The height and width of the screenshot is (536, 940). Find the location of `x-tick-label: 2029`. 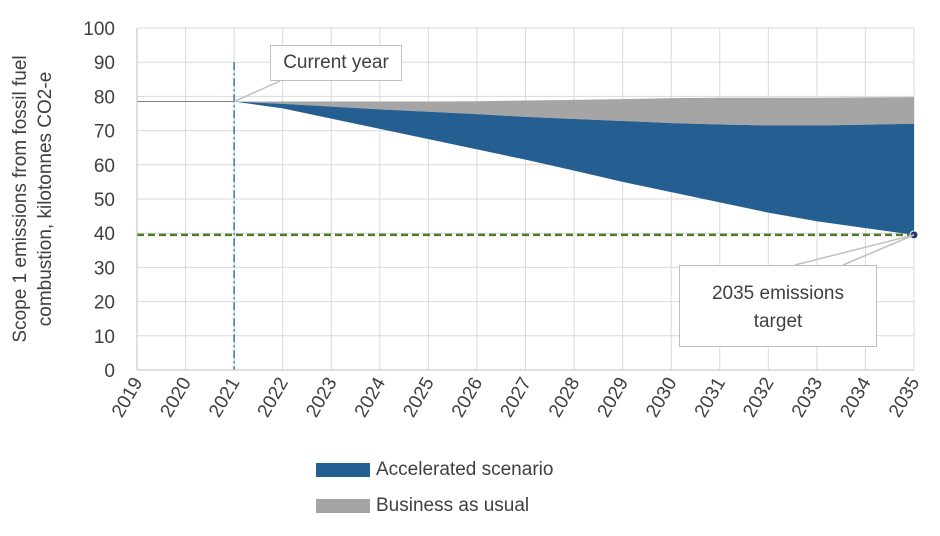

x-tick-label: 2029 is located at coordinates (613, 397).